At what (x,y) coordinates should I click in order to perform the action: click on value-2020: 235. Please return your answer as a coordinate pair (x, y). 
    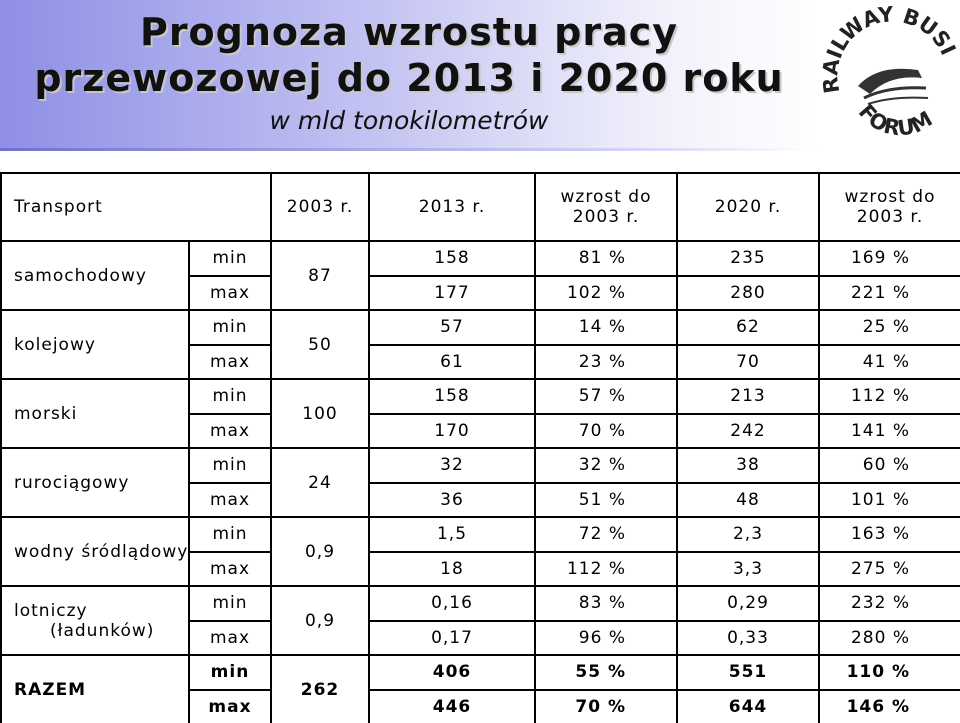
    Looking at the image, I should click on (748, 258).